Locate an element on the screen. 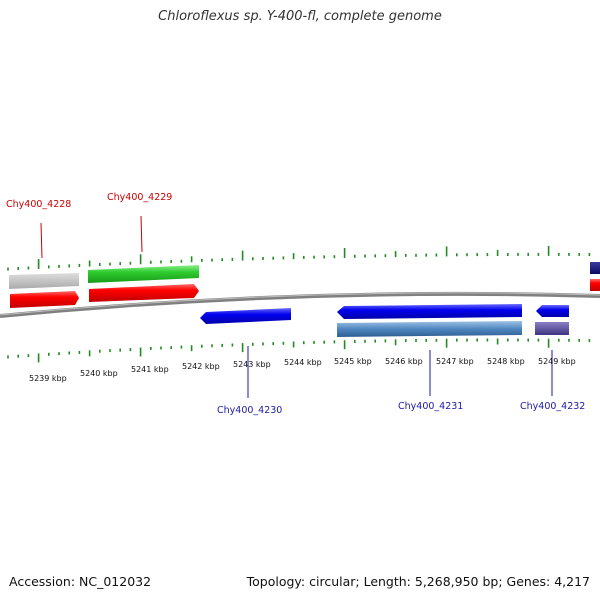  gene-chy400-4228-arrow is located at coordinates (44, 299).